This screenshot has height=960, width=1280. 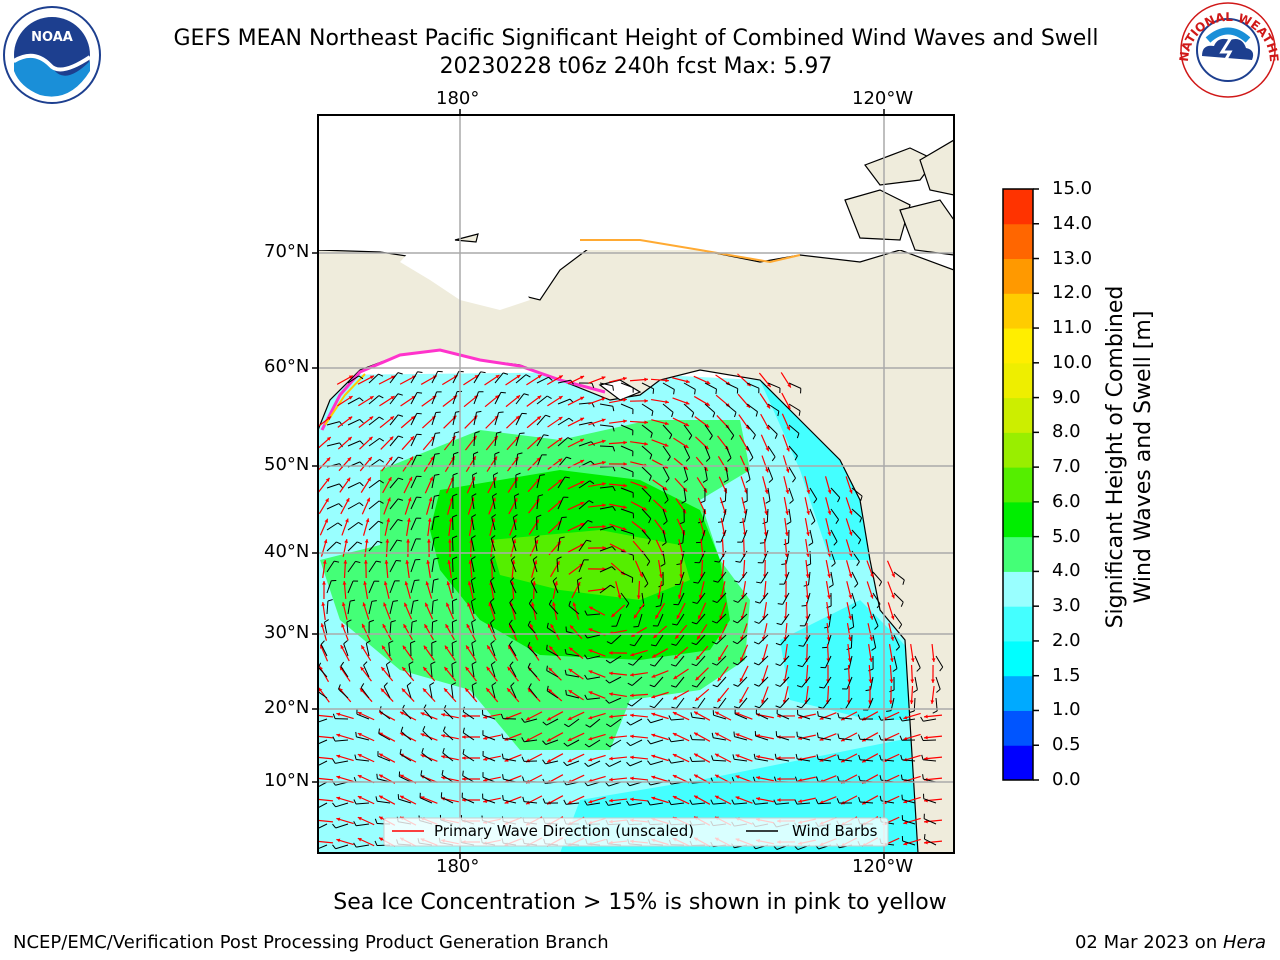 I want to click on colorbar-tick-label: 14.0, so click(x=1072, y=223).